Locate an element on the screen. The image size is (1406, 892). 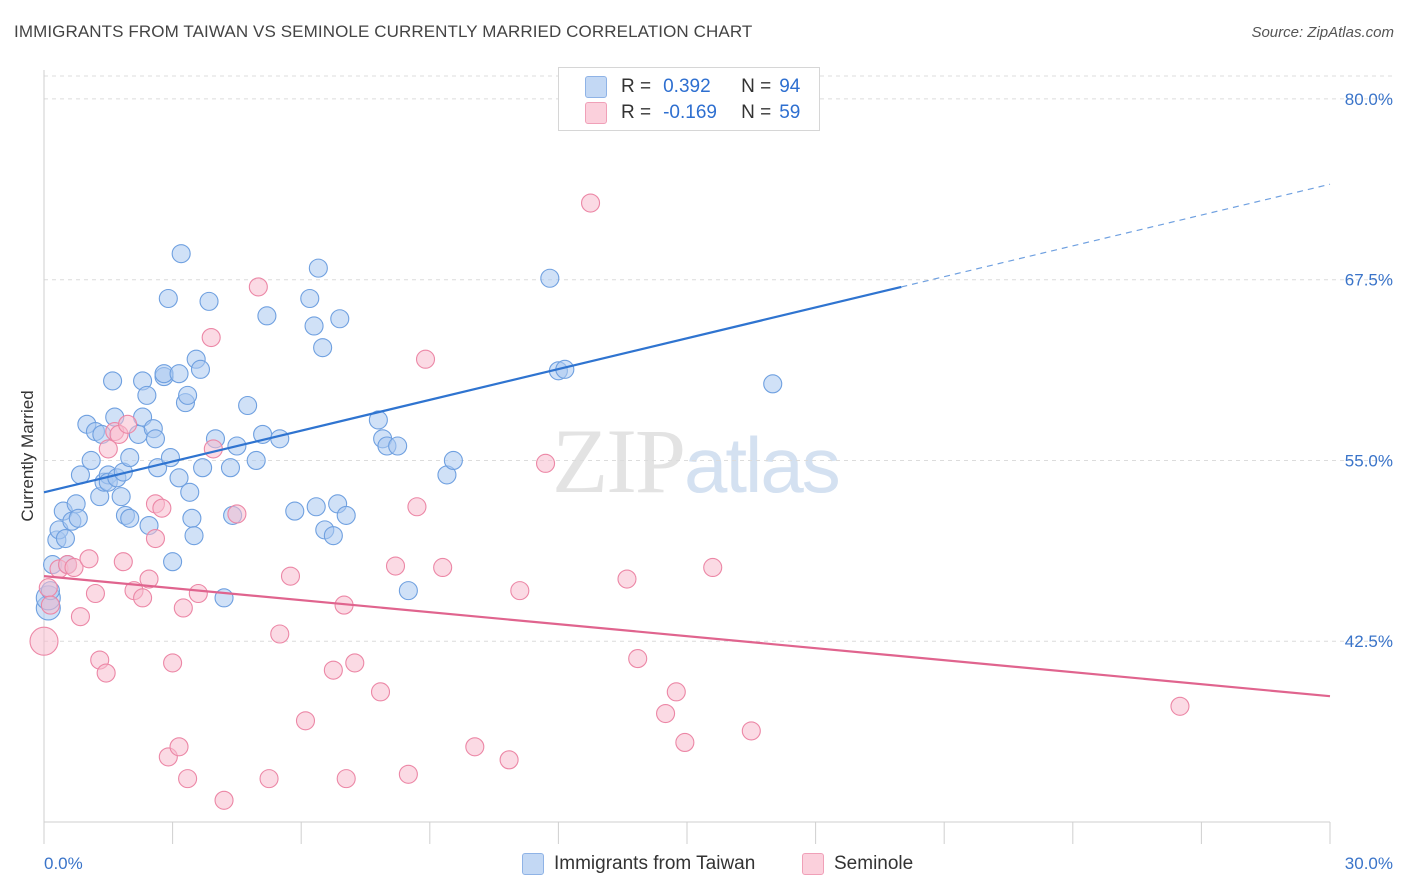
bottom-legend-seminole: Seminole is located at coordinates (857, 864).